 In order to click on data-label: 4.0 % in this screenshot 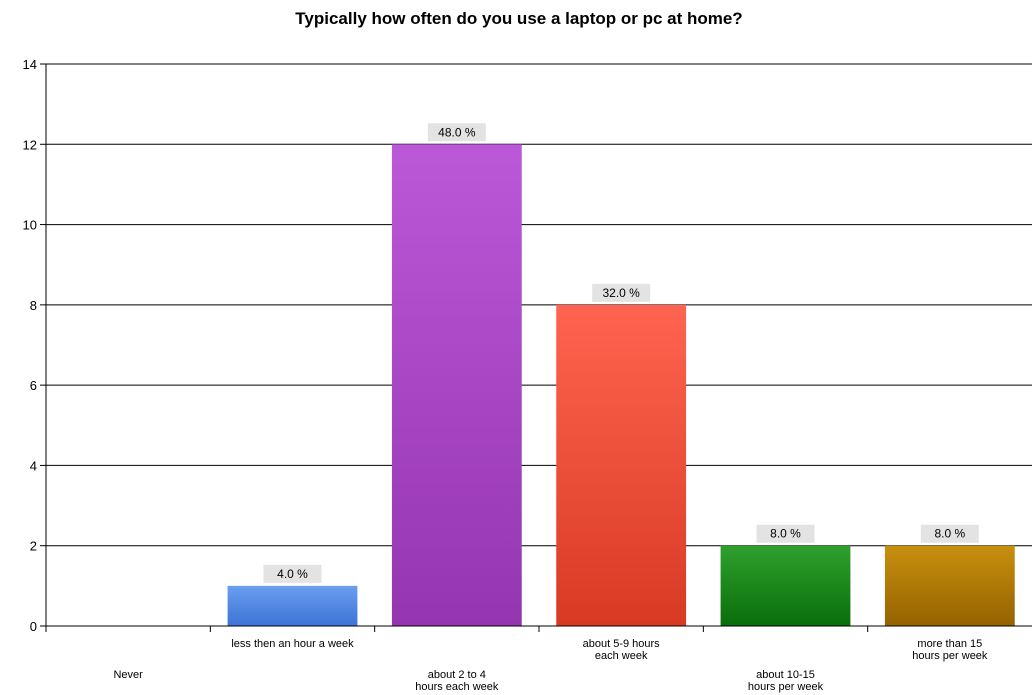, I will do `click(292, 574)`.